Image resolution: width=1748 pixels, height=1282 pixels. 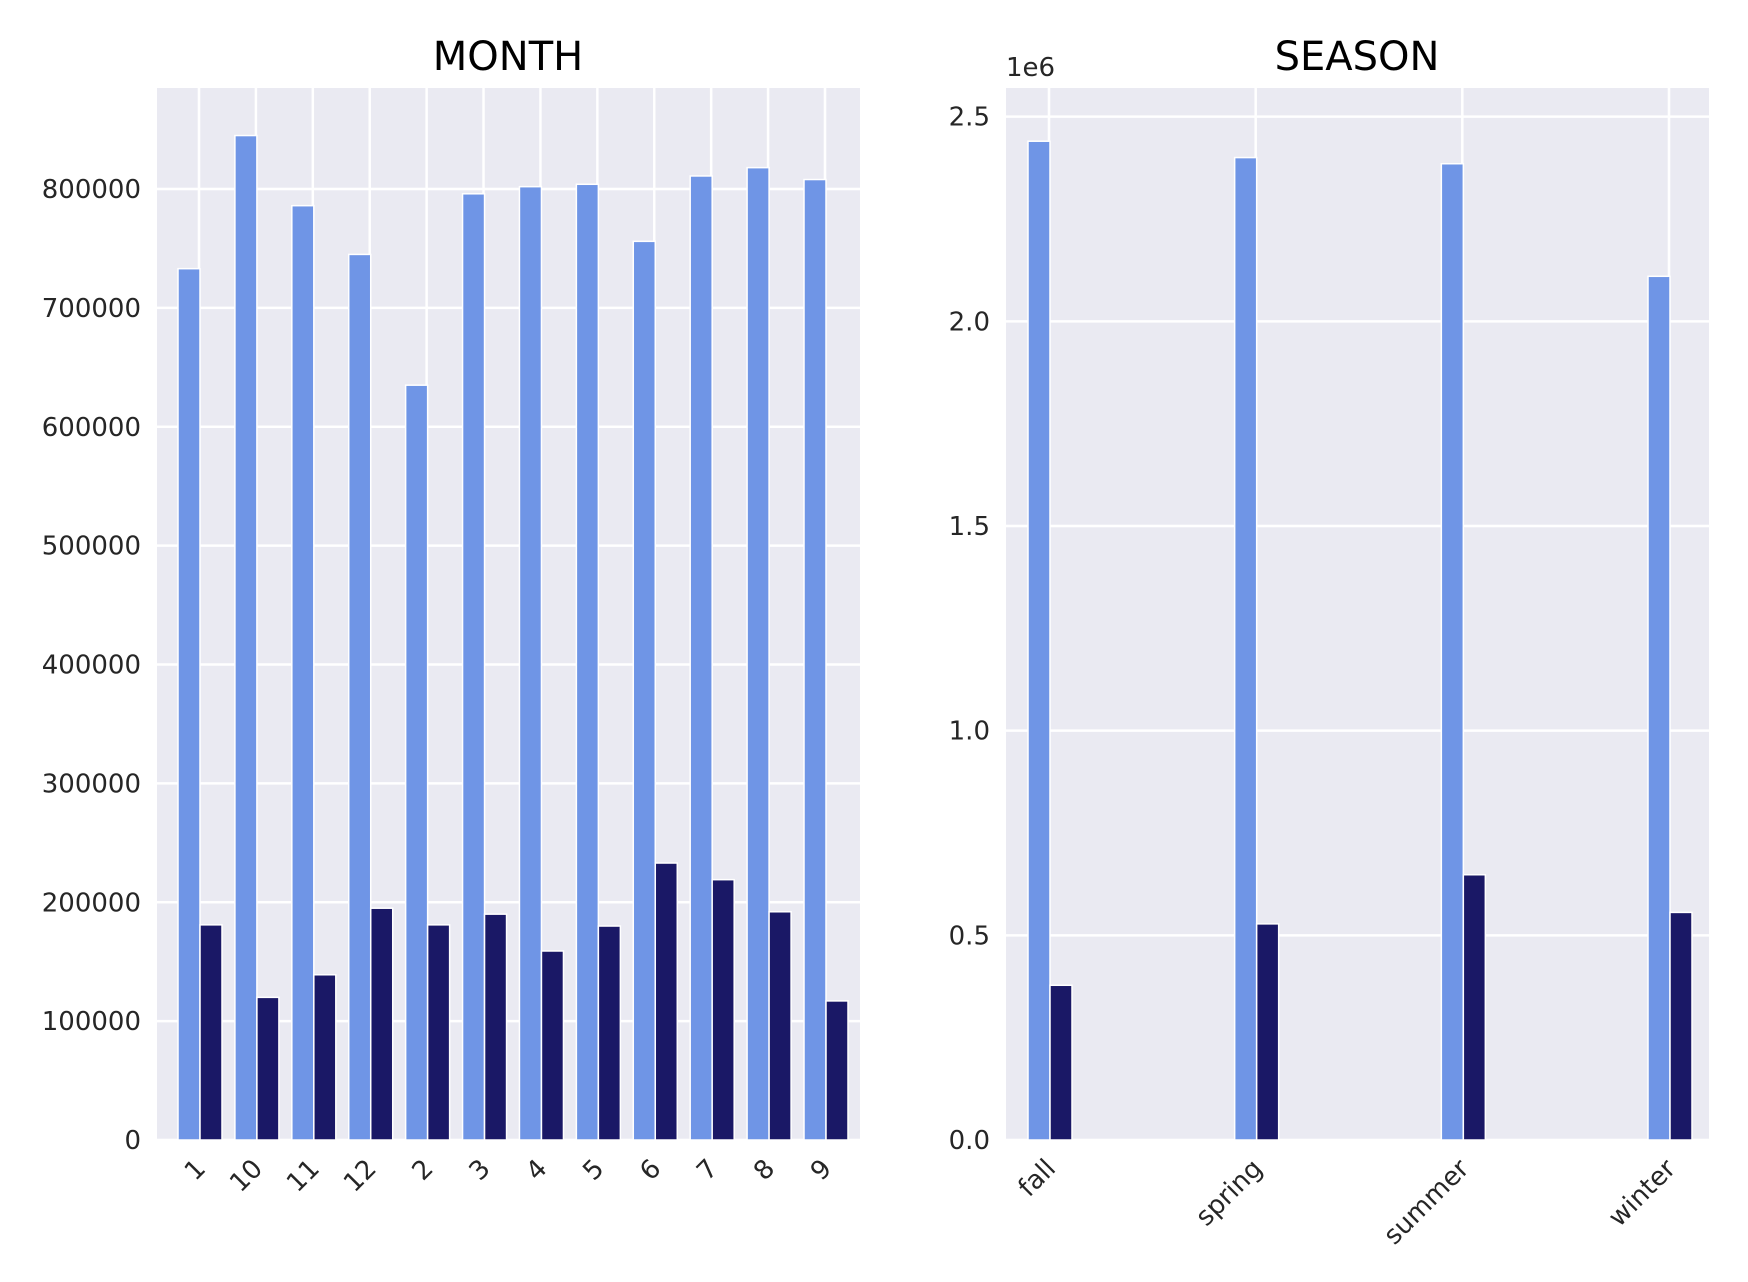 I want to click on month-y-tick-label: 0, so click(x=132, y=1141).